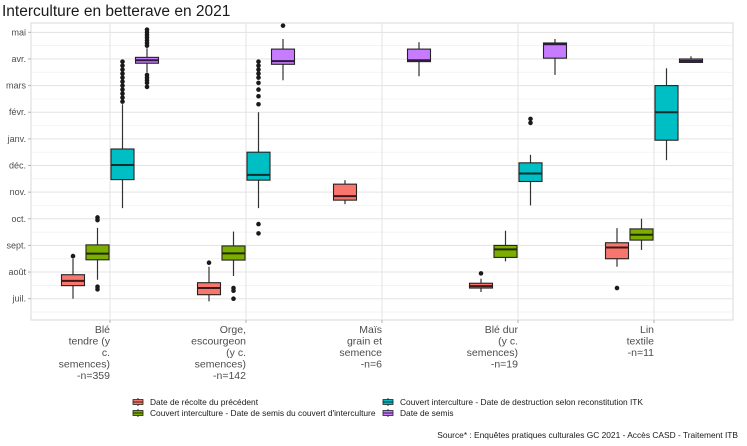  What do you see at coordinates (18, 59) in the screenshot?
I see `y-tick-label: avr.` at bounding box center [18, 59].